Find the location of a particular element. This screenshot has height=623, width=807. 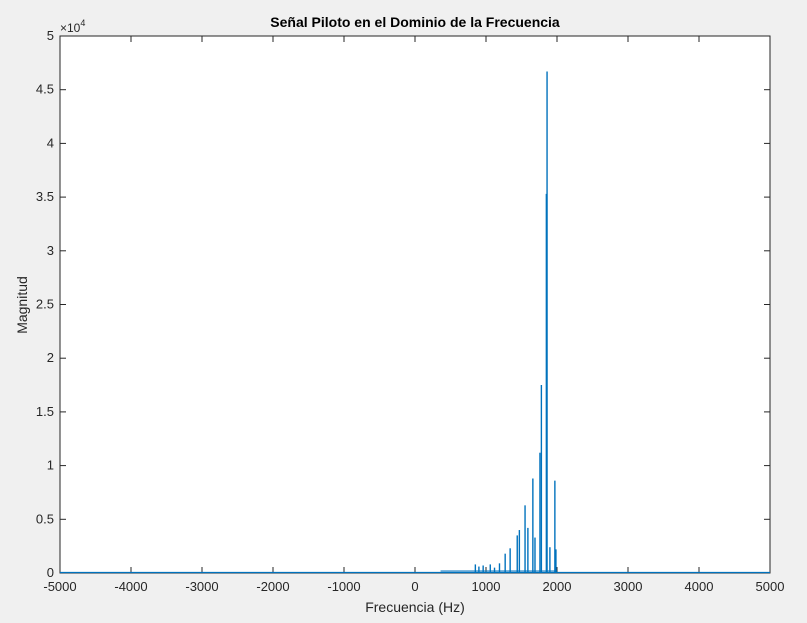

y-tick-labels: 0 0.5 1 1.5 2 2.5 3 3.5 4 4.5 5 is located at coordinates (45, 304).